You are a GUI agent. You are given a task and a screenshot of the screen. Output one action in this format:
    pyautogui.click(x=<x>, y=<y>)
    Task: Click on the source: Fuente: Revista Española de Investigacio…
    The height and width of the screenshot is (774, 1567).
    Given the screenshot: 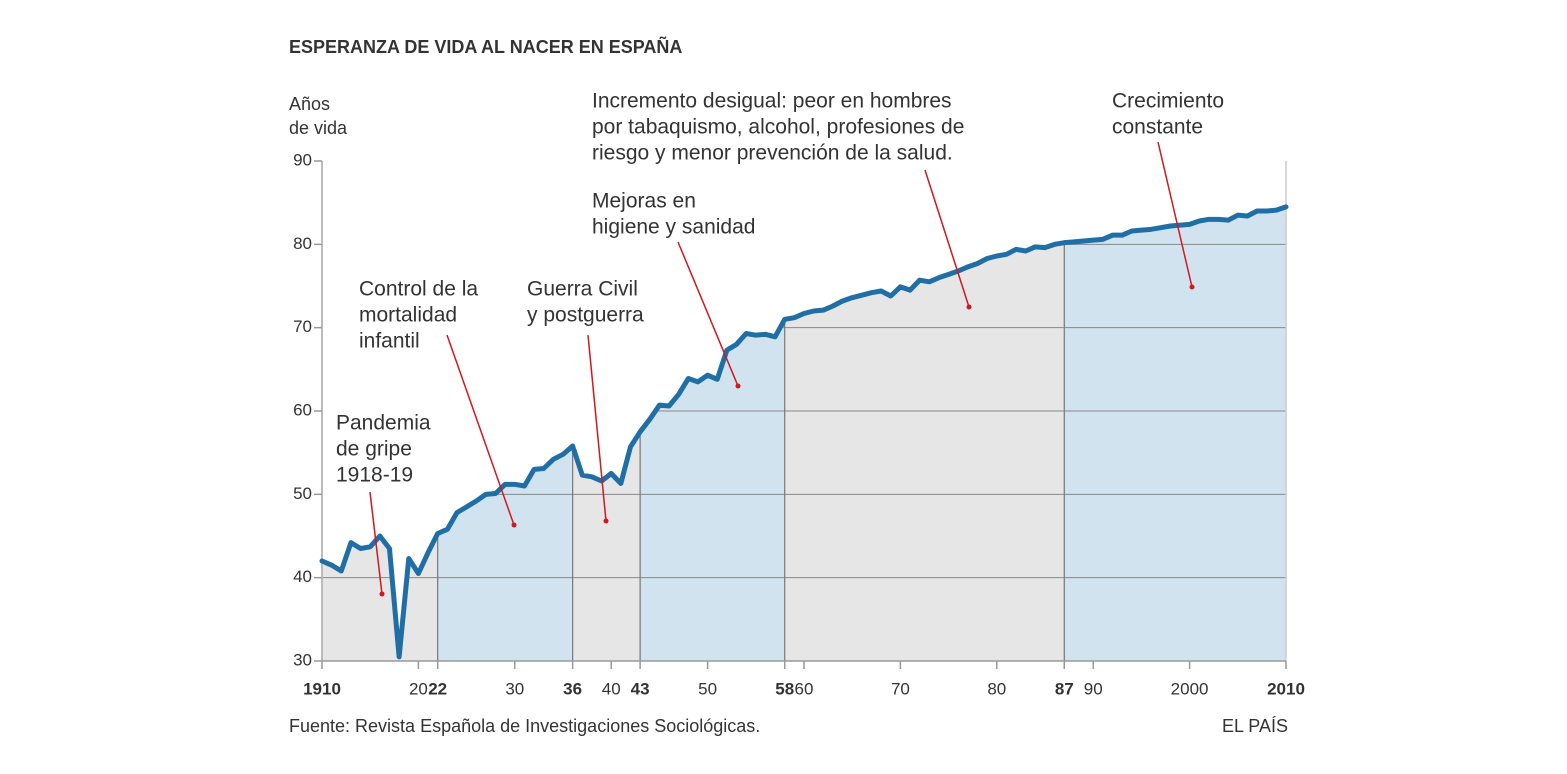 What is the action you would take?
    pyautogui.click(x=524, y=726)
    